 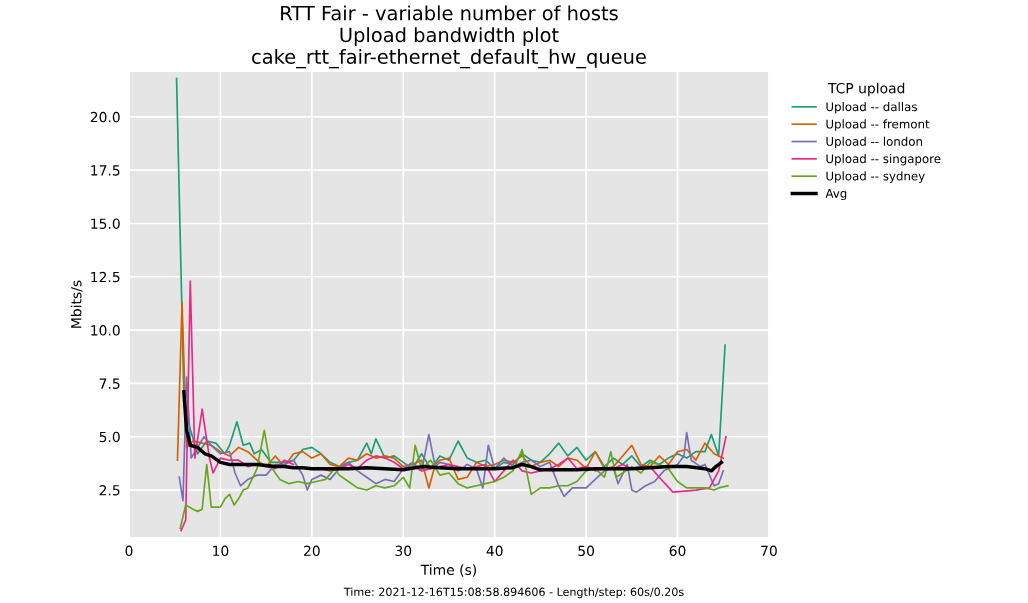 I want to click on y-tick-label: 10.0, so click(x=105, y=330).